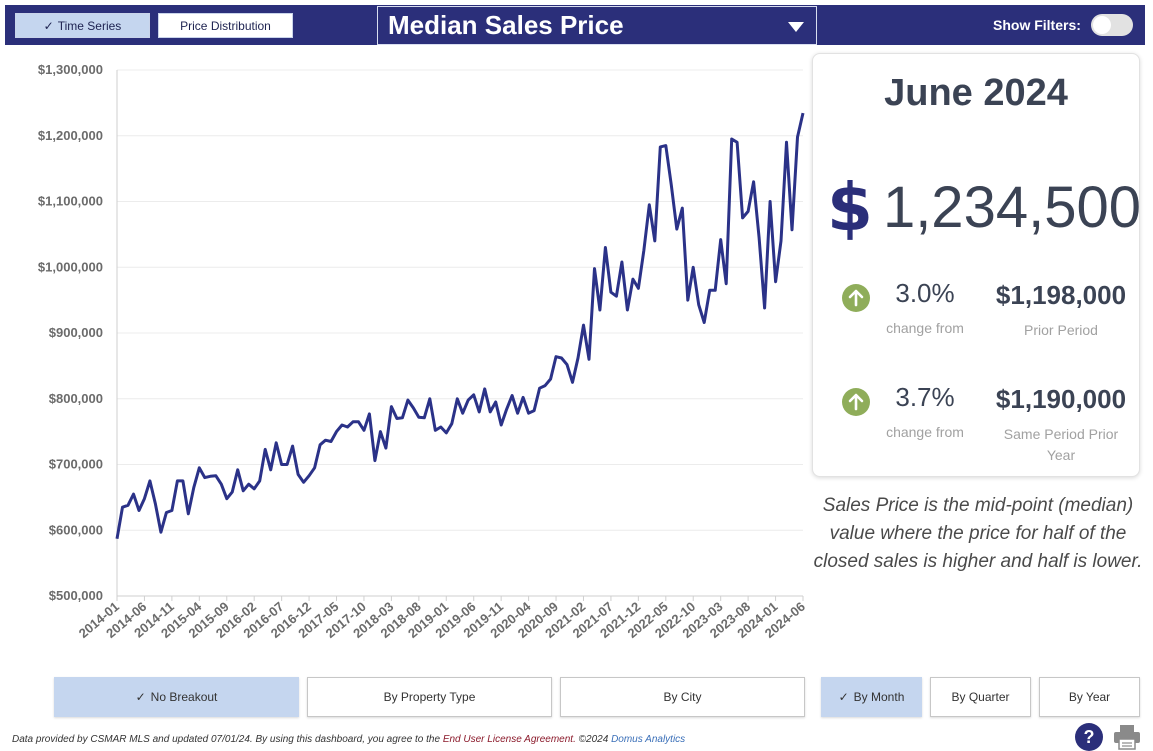 This screenshot has height=751, width=1153. I want to click on summary-value: $ 1,234,500, so click(984, 207).